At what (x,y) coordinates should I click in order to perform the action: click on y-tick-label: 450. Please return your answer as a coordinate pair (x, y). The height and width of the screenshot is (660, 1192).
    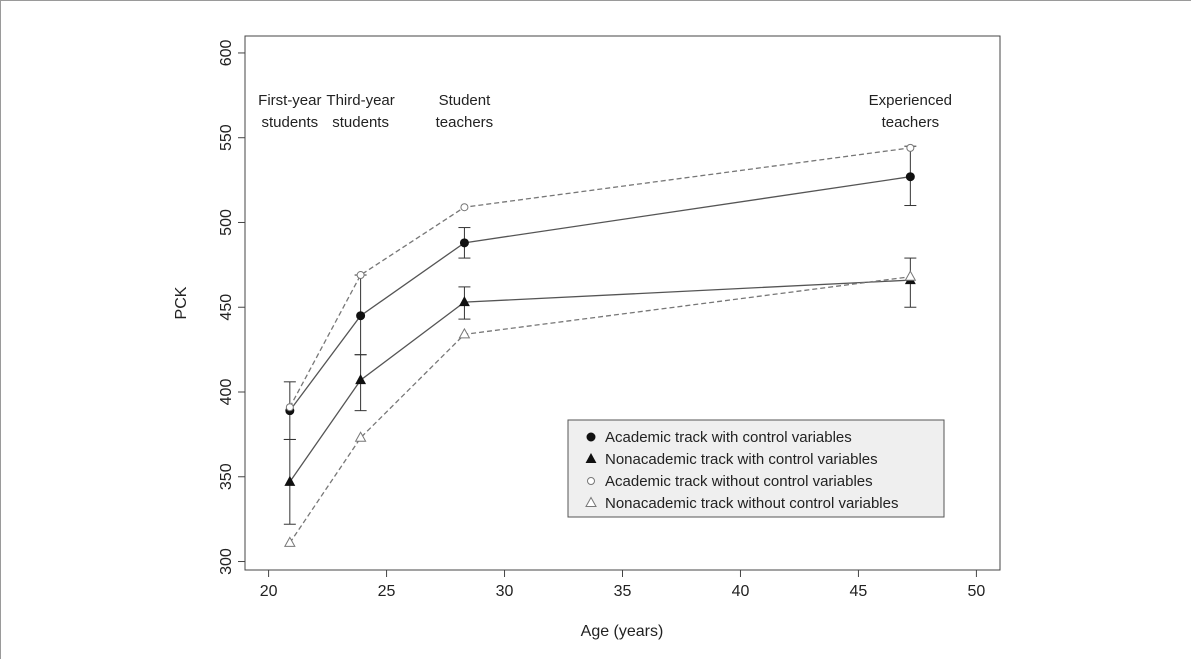
    Looking at the image, I should click on (226, 307).